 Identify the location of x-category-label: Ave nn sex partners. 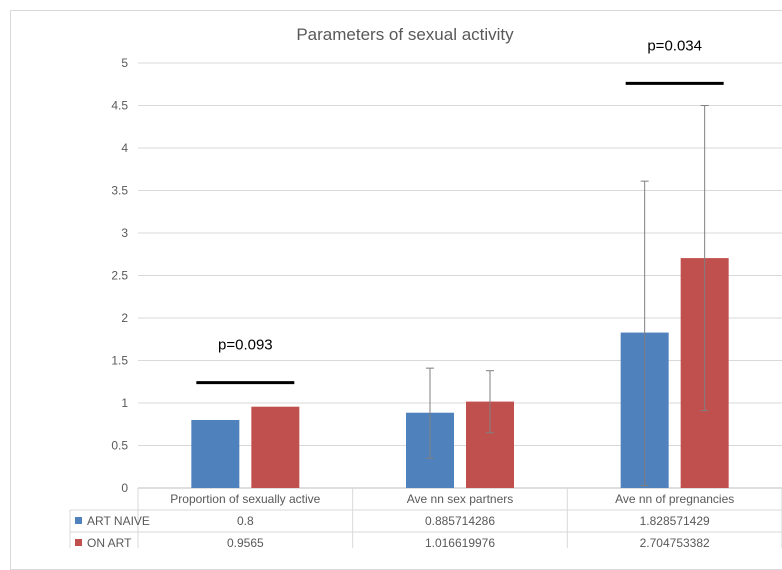
(460, 499).